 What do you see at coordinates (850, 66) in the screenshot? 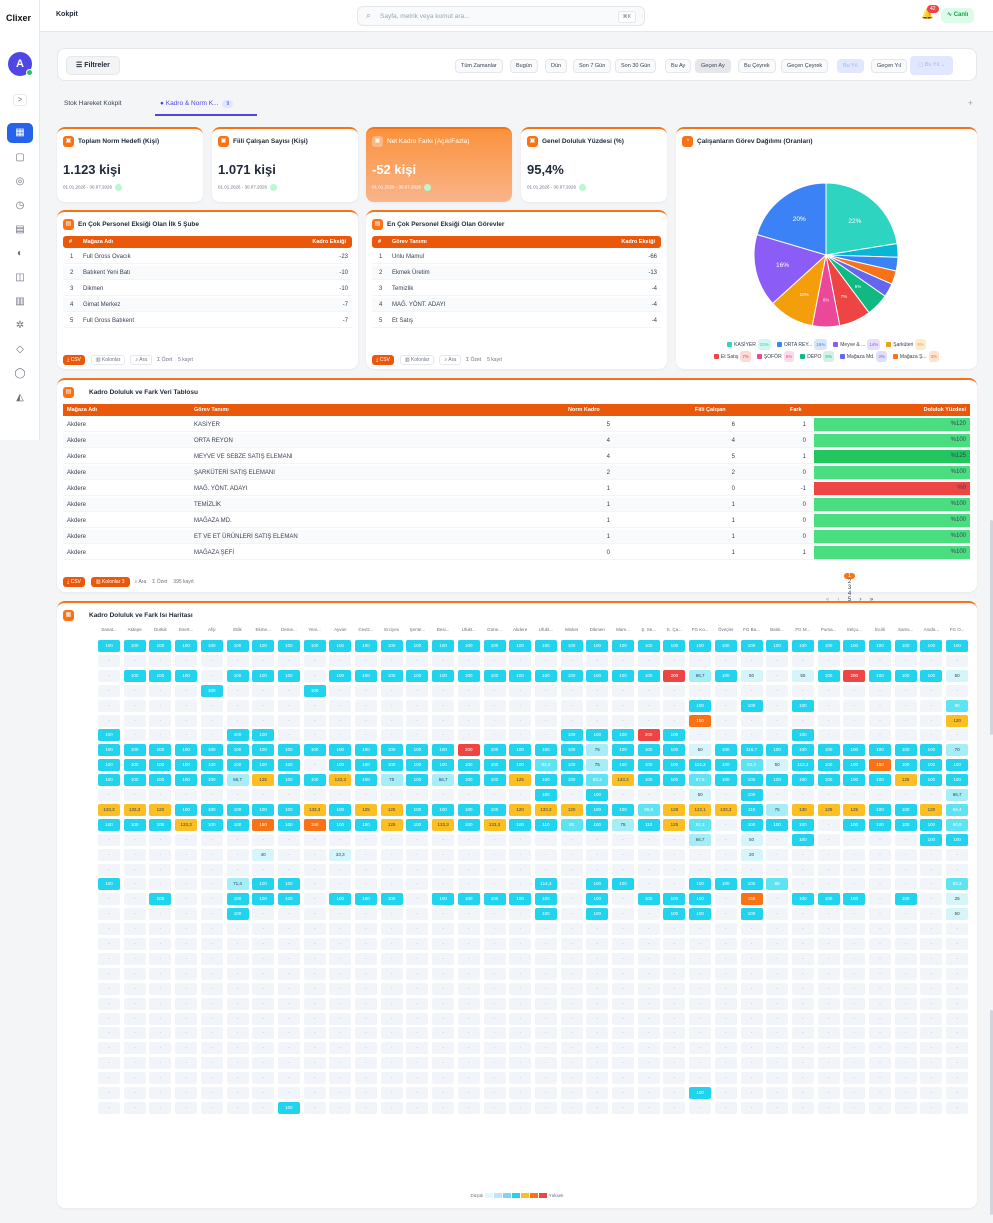
I see `date-preset-9: Bu Yıl` at bounding box center [850, 66].